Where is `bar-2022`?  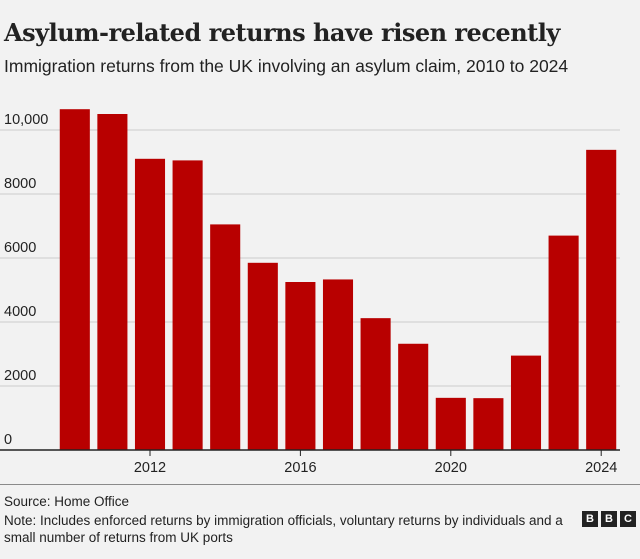
bar-2022 is located at coordinates (526, 402).